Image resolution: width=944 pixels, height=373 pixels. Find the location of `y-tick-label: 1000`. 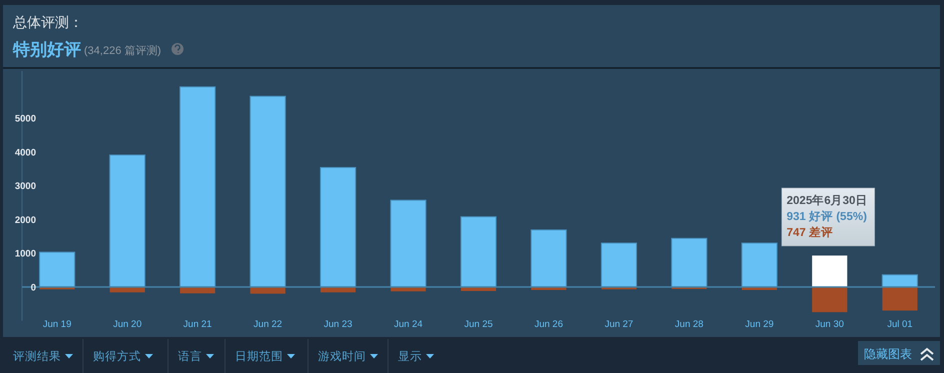

y-tick-label: 1000 is located at coordinates (25, 254).